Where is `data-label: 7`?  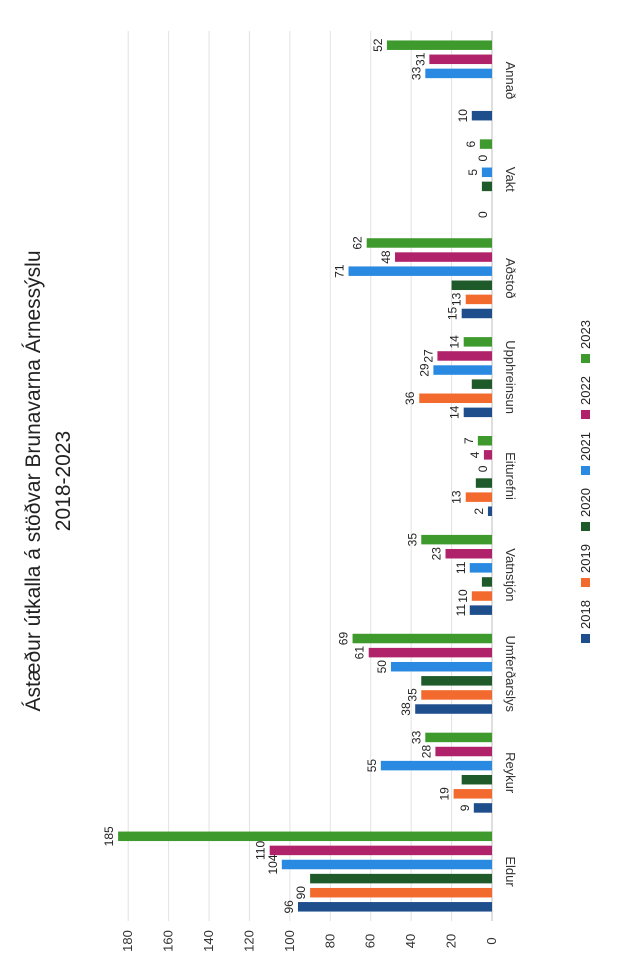
data-label: 7 is located at coordinates (469, 440).